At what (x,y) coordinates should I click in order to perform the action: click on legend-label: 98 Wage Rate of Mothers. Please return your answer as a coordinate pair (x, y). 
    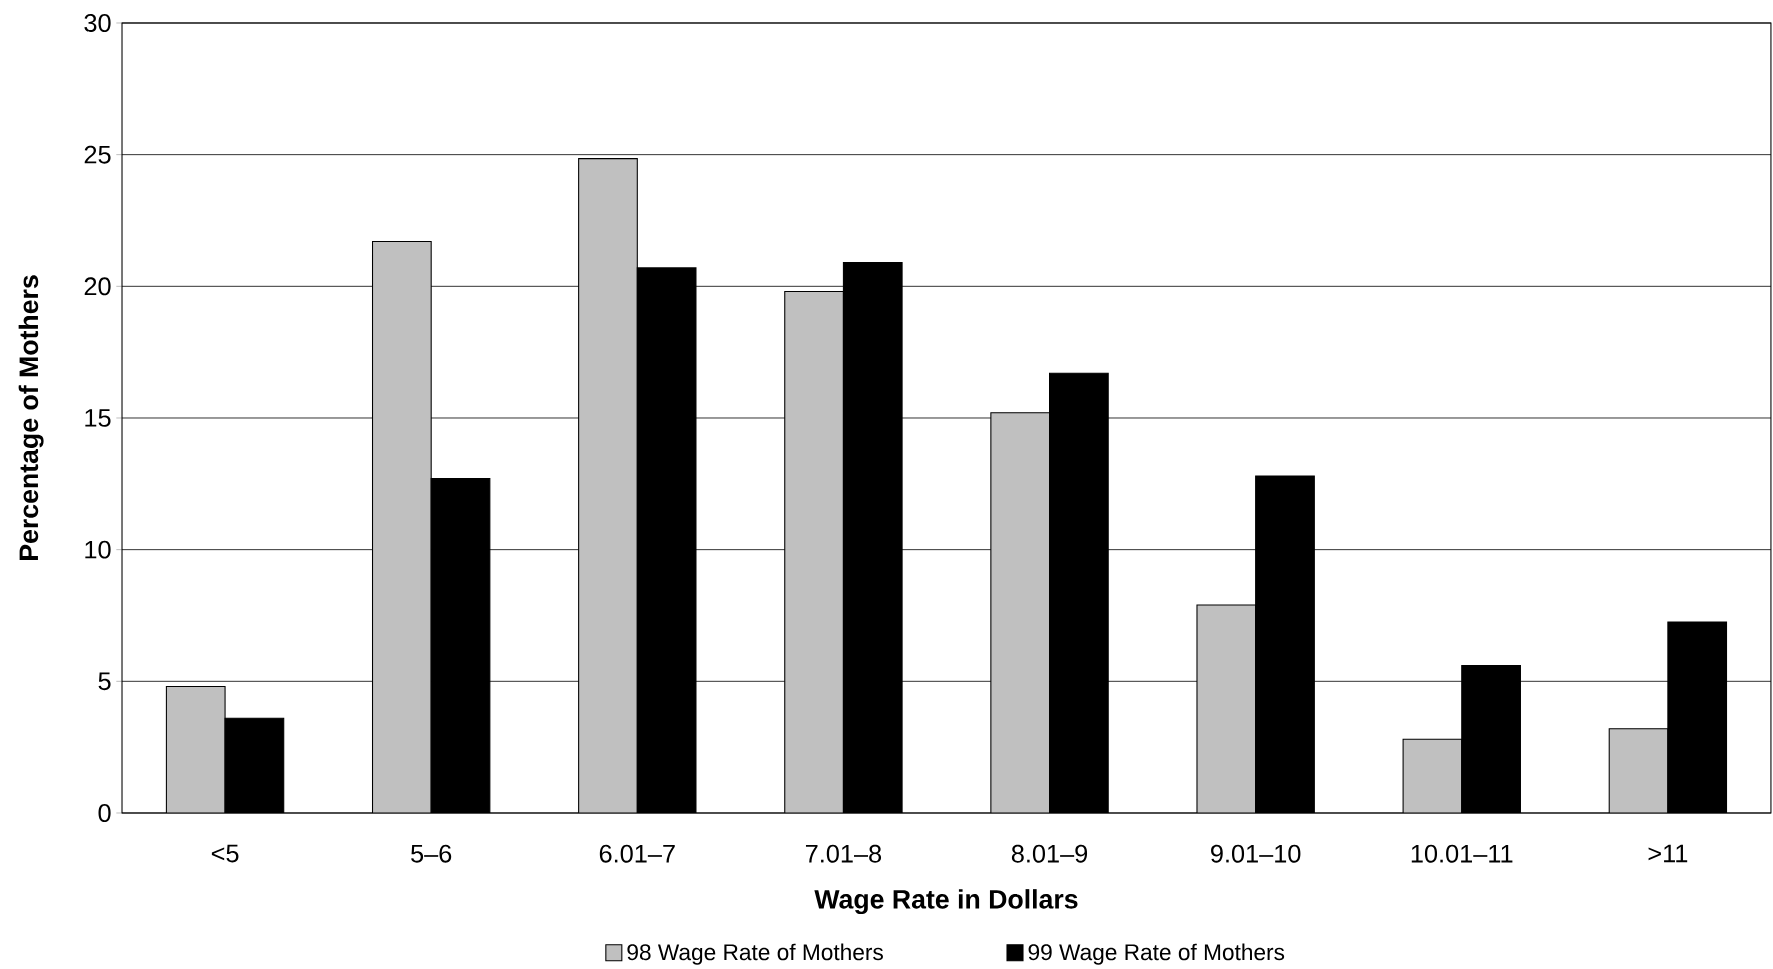
    Looking at the image, I should click on (755, 954).